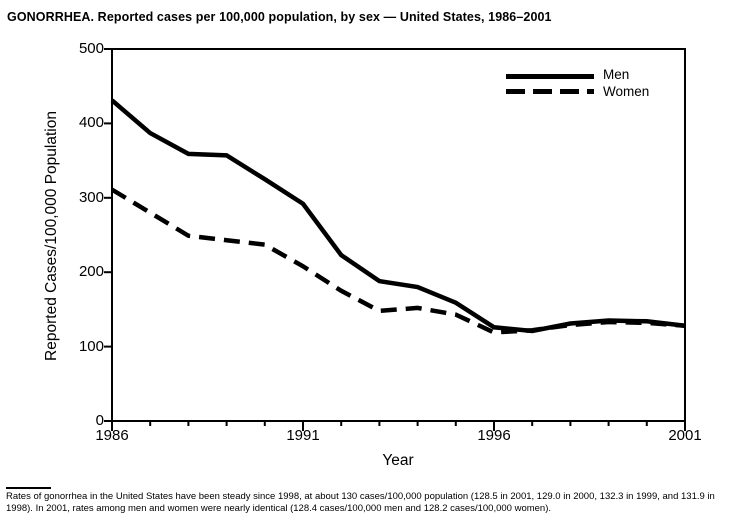 The image size is (745, 528). What do you see at coordinates (28, 488) in the screenshot?
I see `footnote-rule` at bounding box center [28, 488].